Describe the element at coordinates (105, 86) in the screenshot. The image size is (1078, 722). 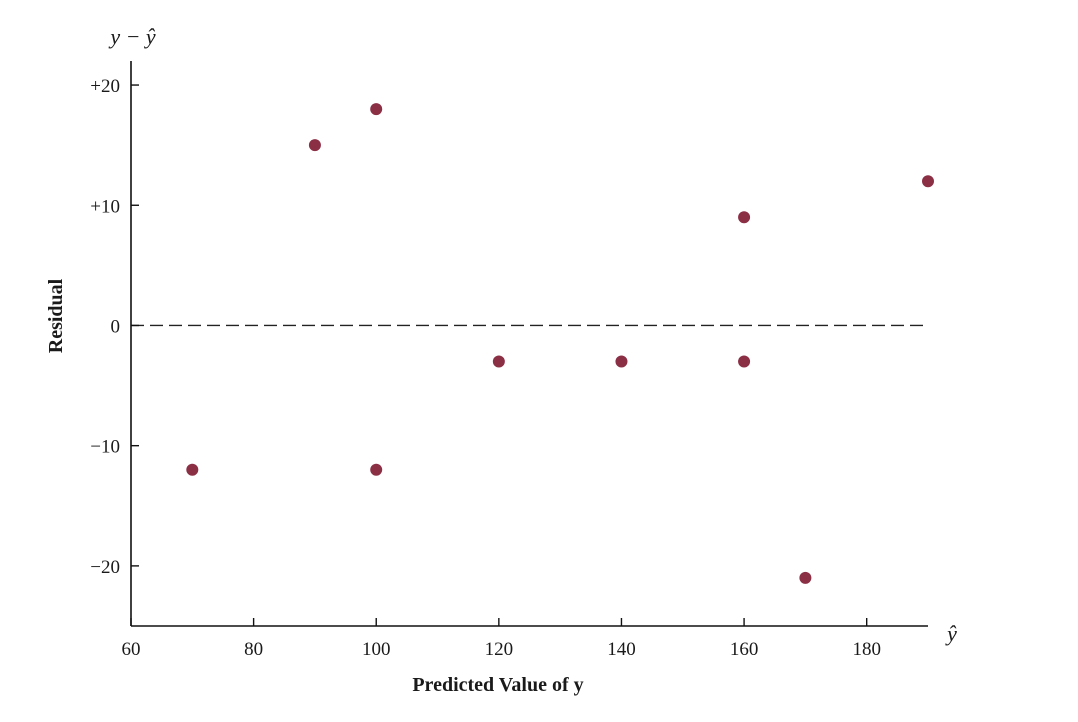
I see `y-tick-label: +20` at that location.